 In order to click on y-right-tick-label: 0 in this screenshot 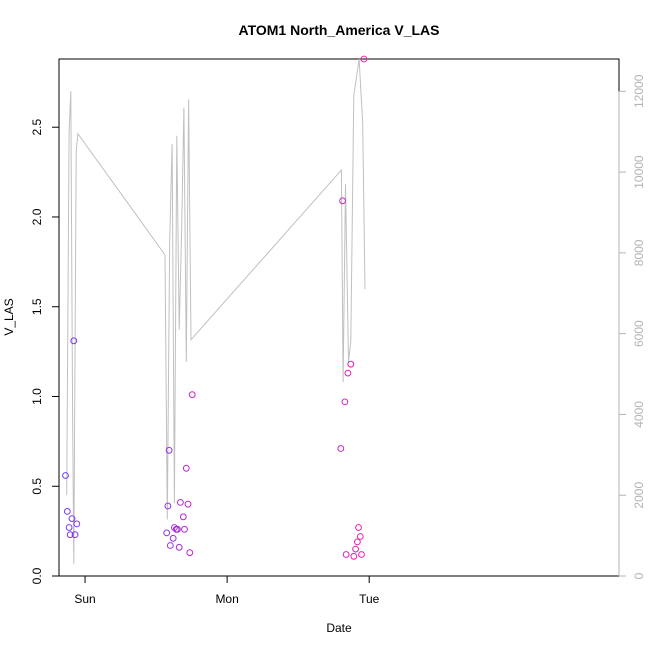, I will do `click(639, 575)`.